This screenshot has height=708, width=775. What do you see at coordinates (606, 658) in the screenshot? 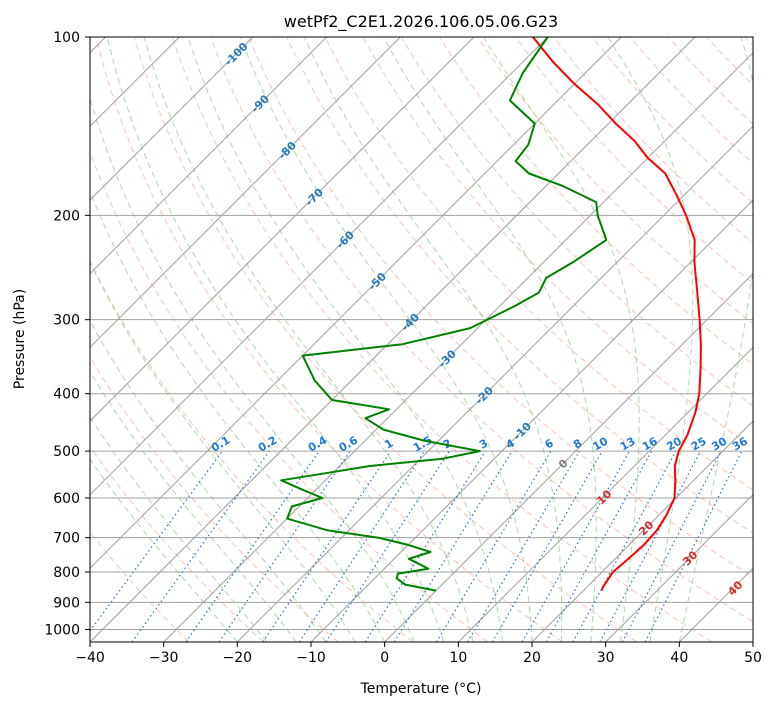
I see `x-tick-label: 30` at bounding box center [606, 658].